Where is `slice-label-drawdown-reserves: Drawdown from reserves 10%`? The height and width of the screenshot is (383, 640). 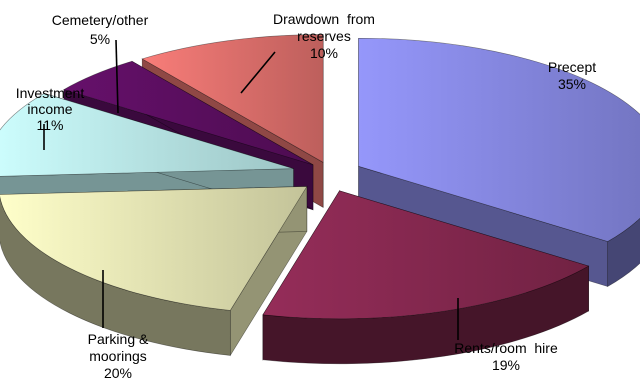 slice-label-drawdown-reserves: Drawdown from reserves 10% is located at coordinates (324, 36).